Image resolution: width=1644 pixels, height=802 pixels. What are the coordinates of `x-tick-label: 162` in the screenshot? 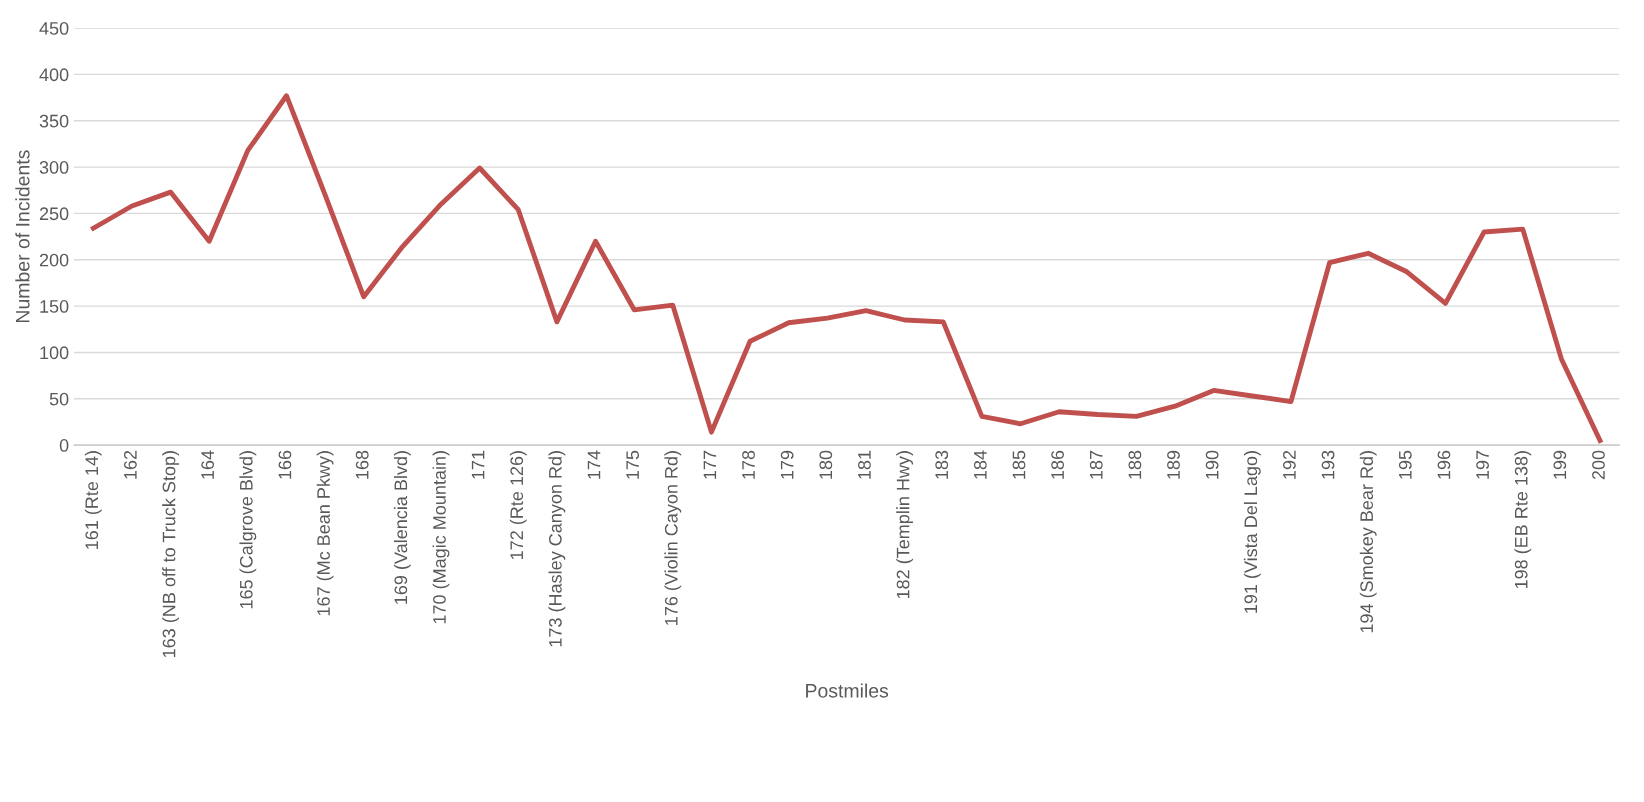 It's located at (130, 464).